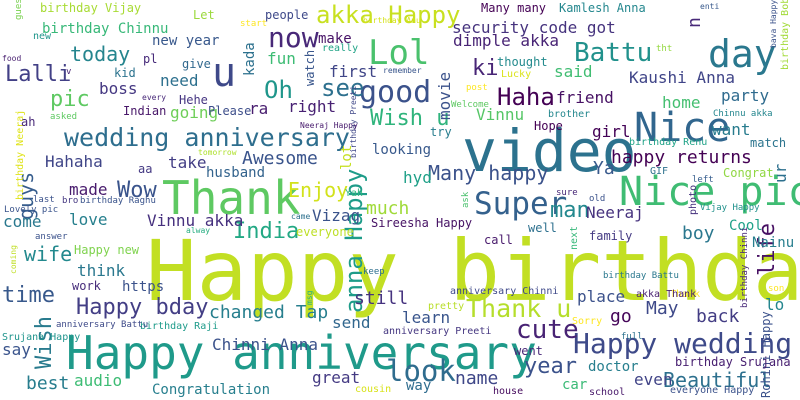 This screenshot has height=400, width=800. What do you see at coordinates (785, 35) in the screenshot?
I see `word: birthday Bobsy` at bounding box center [785, 35].